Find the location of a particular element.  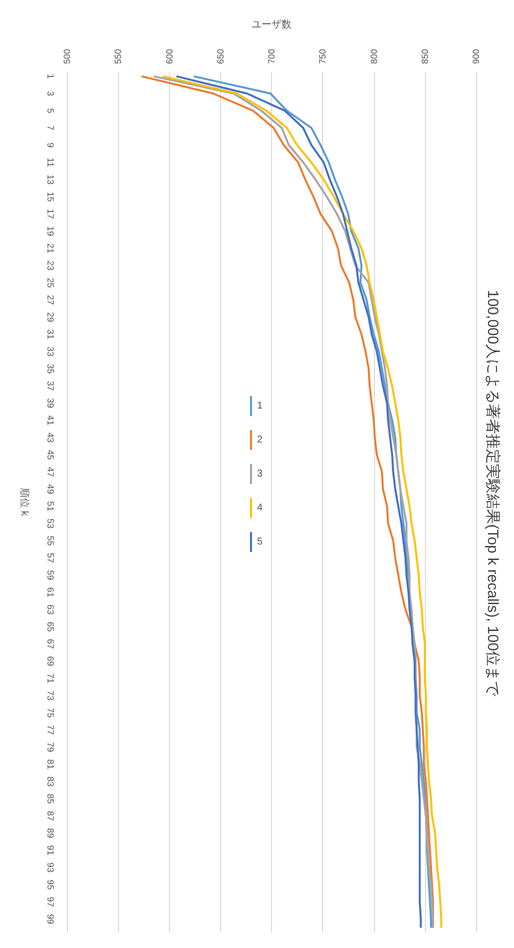

y-tick-label: 69 is located at coordinates (51, 661).